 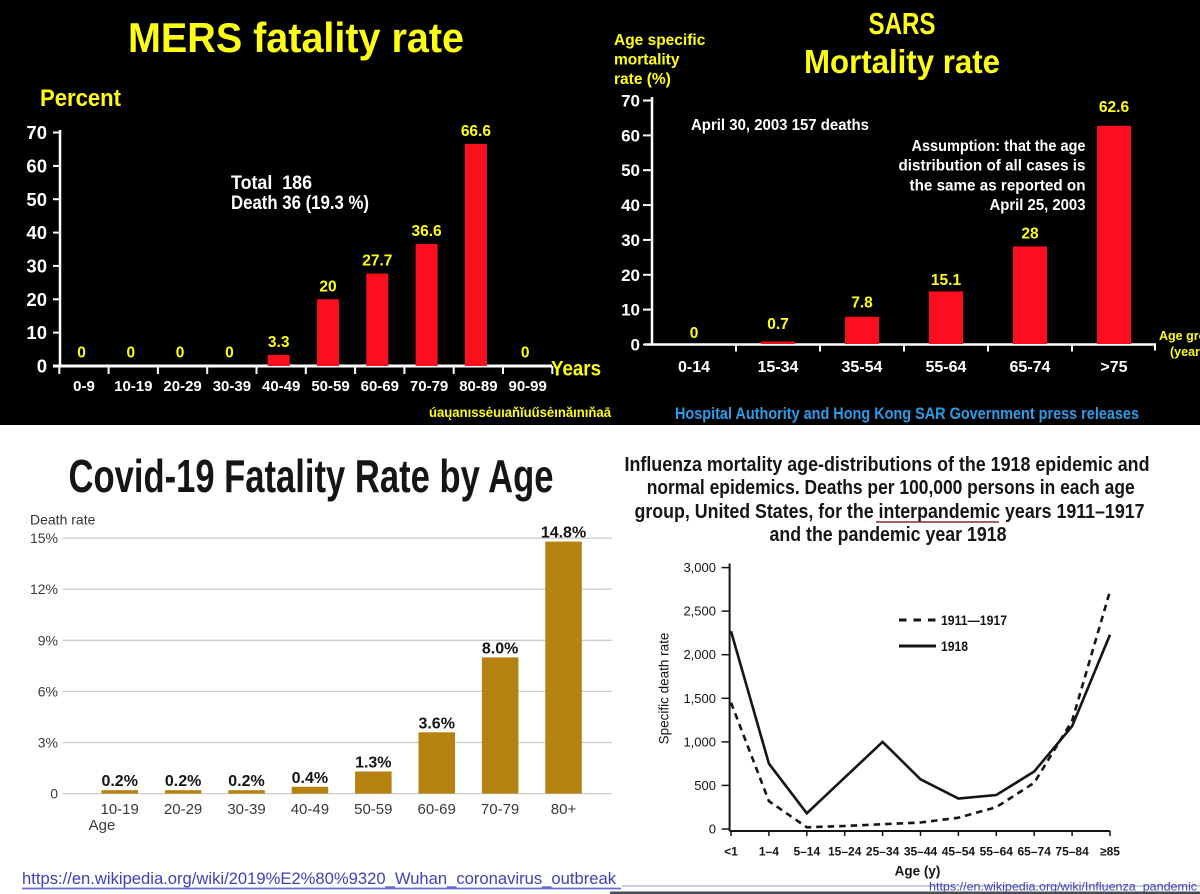 What do you see at coordinates (845, 852) in the screenshot?
I see `svg-text: 15–24` at bounding box center [845, 852].